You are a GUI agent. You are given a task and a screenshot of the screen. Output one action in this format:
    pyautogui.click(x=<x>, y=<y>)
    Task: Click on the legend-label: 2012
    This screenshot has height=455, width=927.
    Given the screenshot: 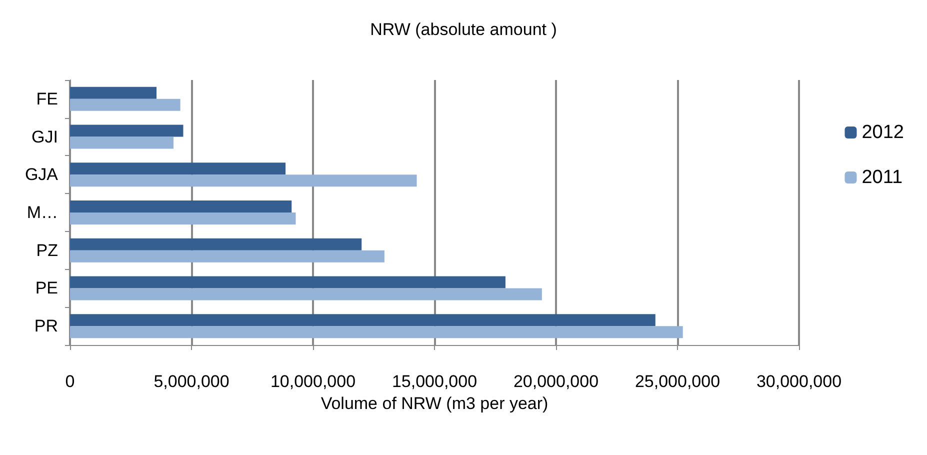 What is the action you would take?
    pyautogui.click(x=883, y=132)
    